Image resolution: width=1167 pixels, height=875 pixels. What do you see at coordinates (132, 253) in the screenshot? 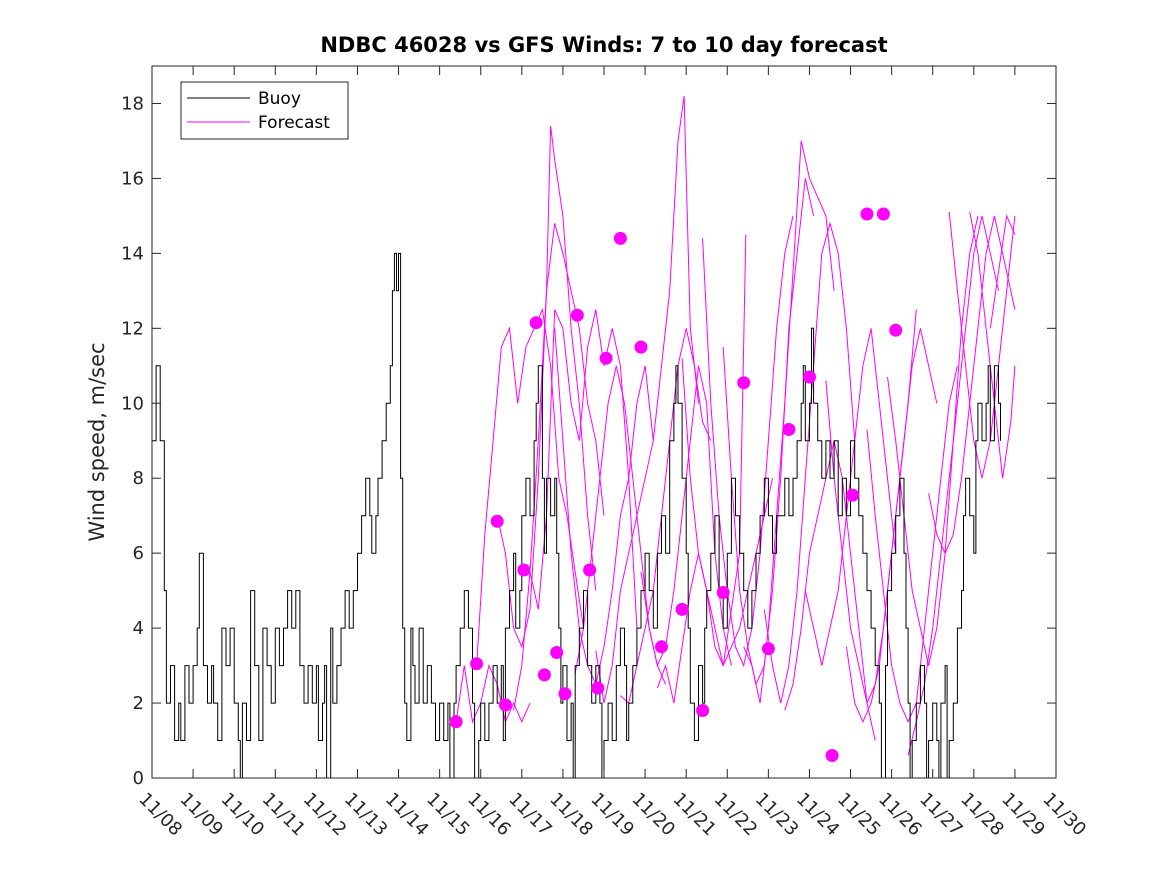
I see `y-tick-label-14: 14` at bounding box center [132, 253].